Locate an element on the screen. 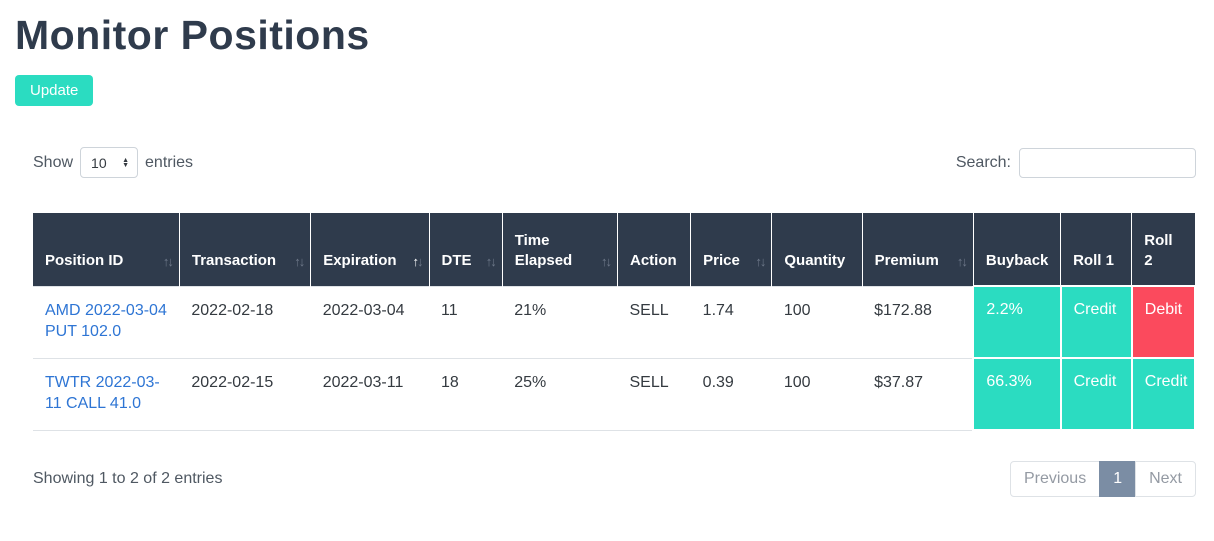 This screenshot has width=1214, height=541. column-header-expiration: Expiration ↑↓ is located at coordinates (369, 250).